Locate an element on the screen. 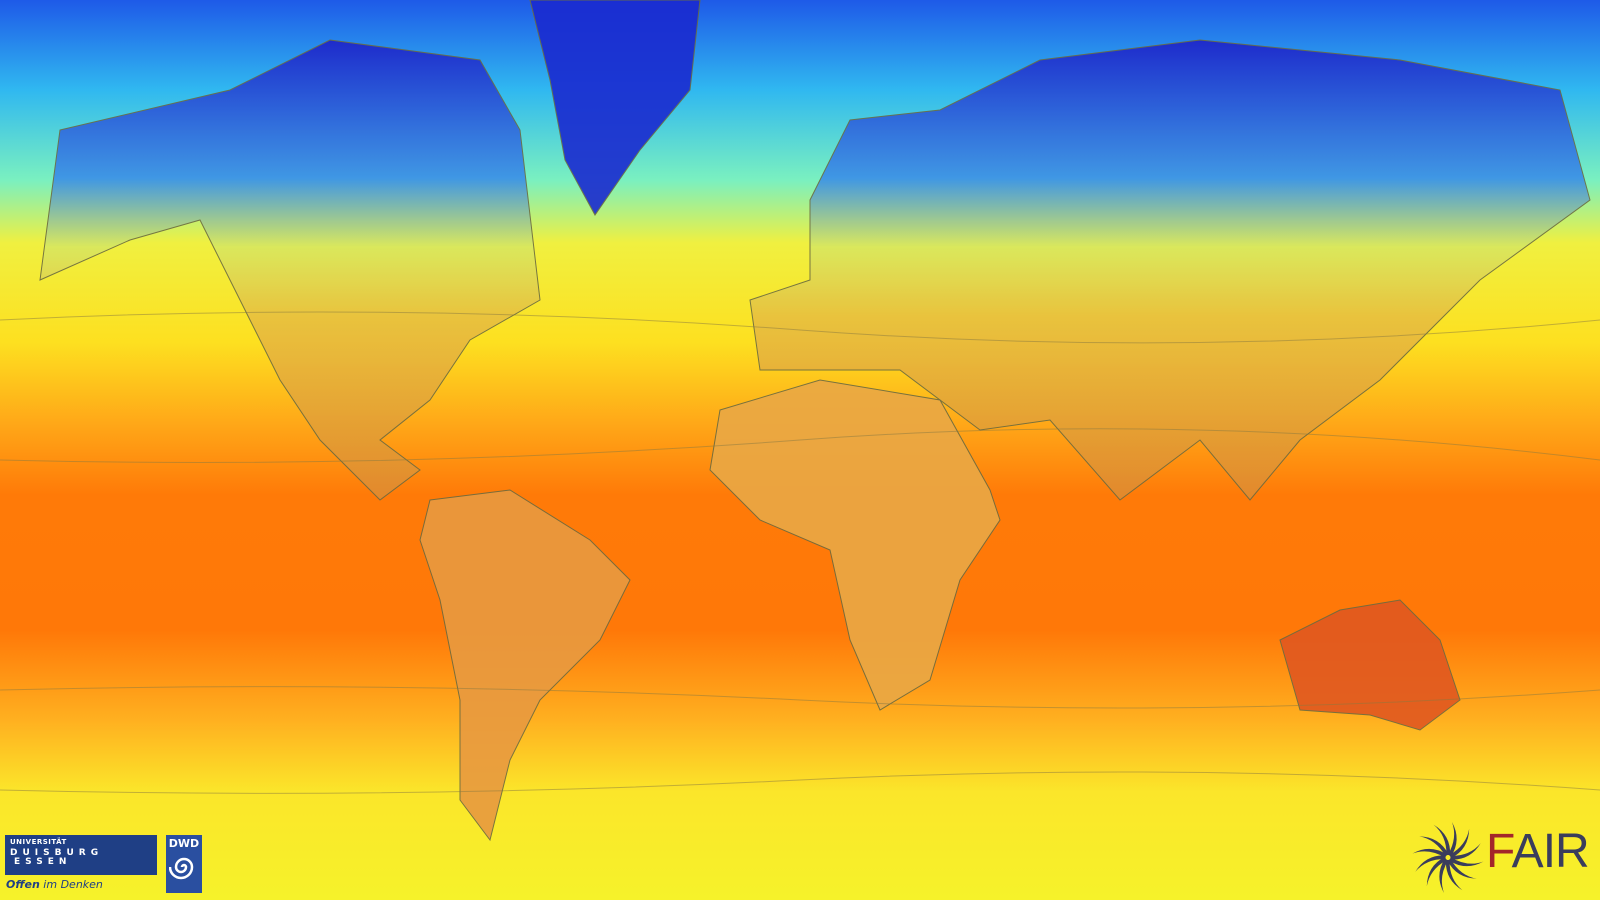  fair-text: FAIR is located at coordinates (1538, 851).